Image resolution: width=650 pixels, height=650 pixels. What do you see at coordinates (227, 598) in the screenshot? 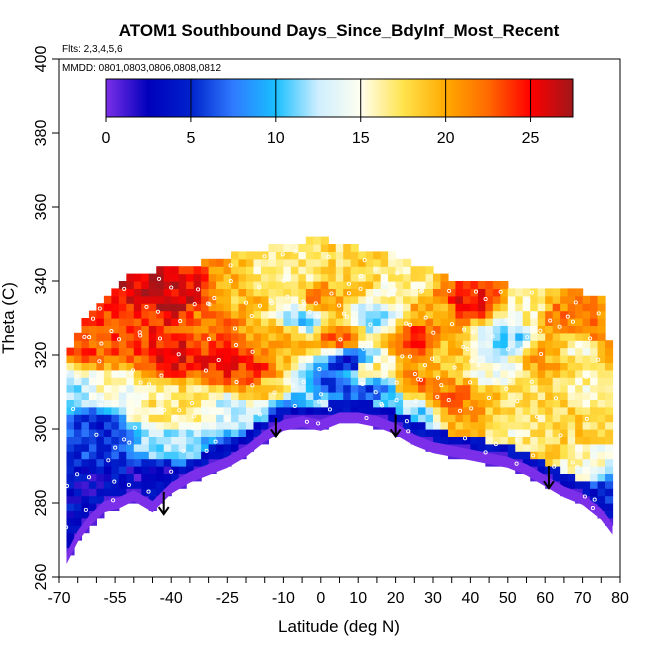
I see `x-tick-label: -25` at bounding box center [227, 598].